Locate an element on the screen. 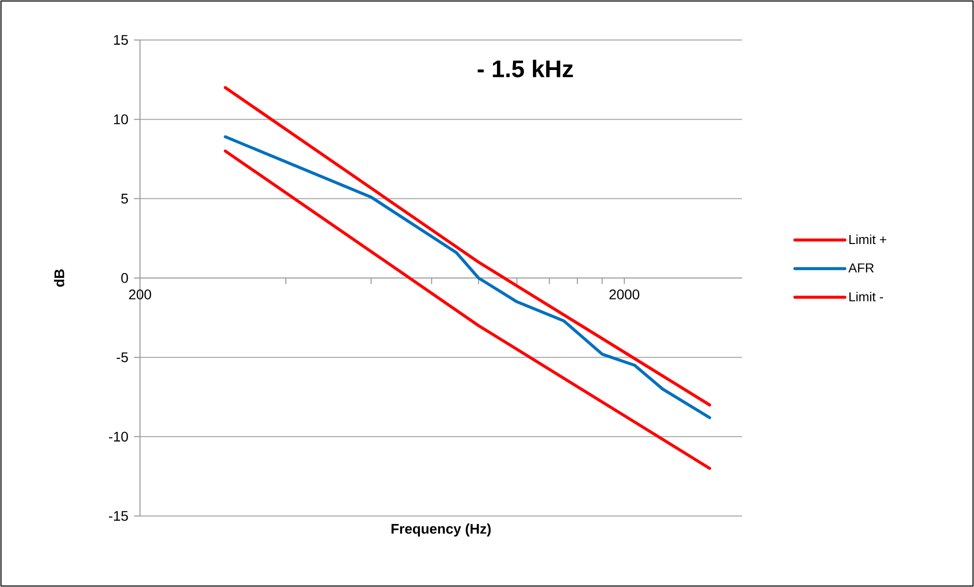 This screenshot has width=974, height=587. y-tick-label: 0 is located at coordinates (124, 278).